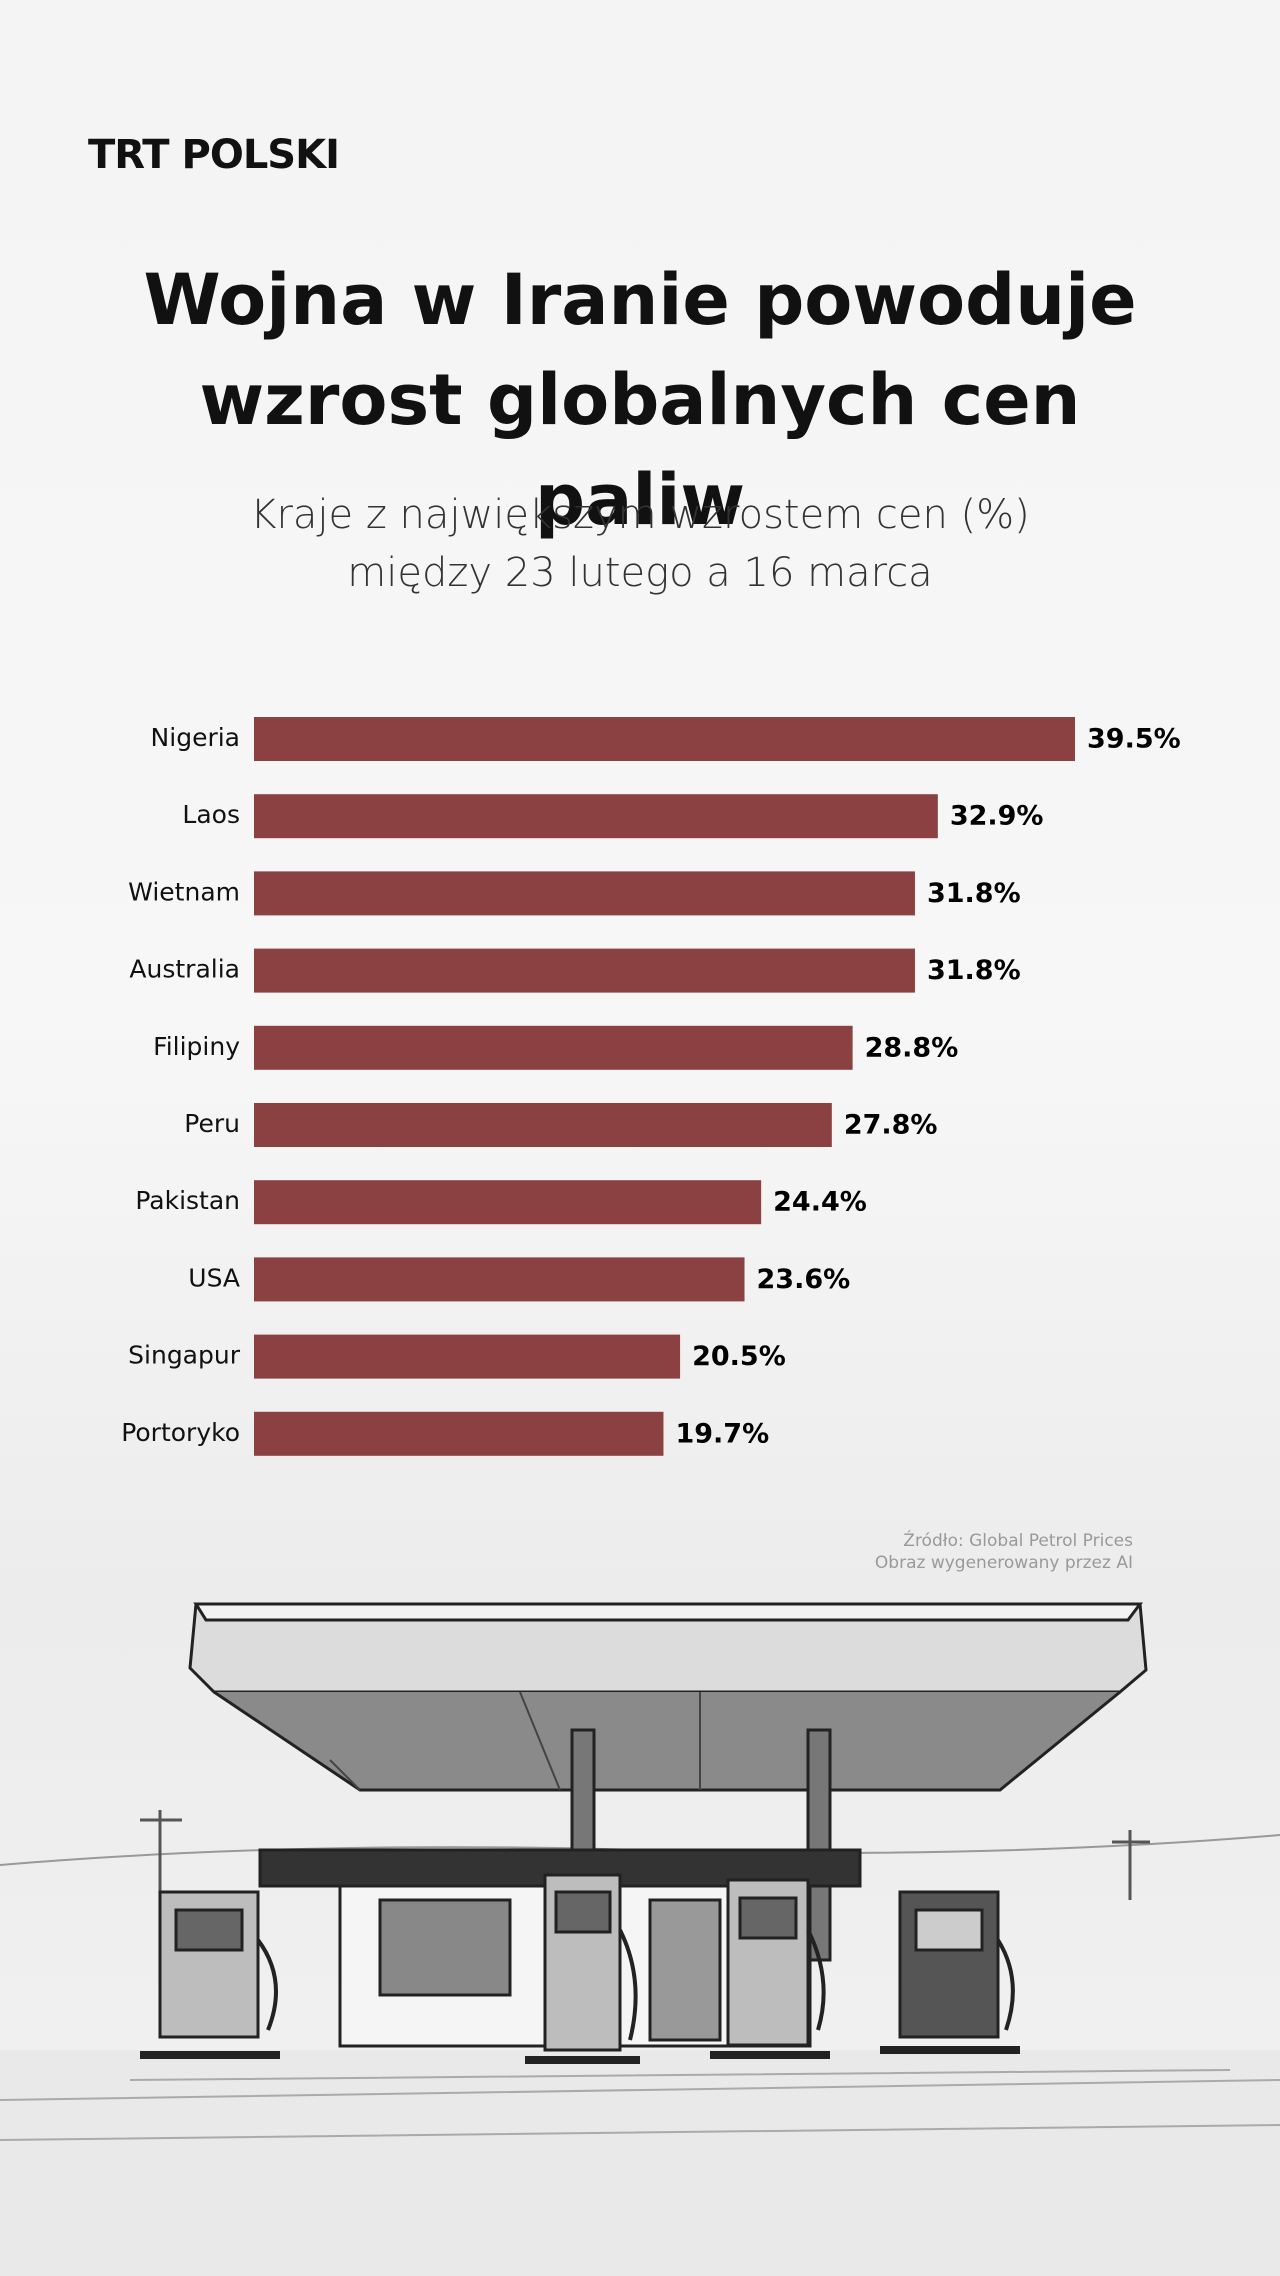 This screenshot has width=1280, height=2276. I want to click on value-label: 32.9%, so click(997, 816).